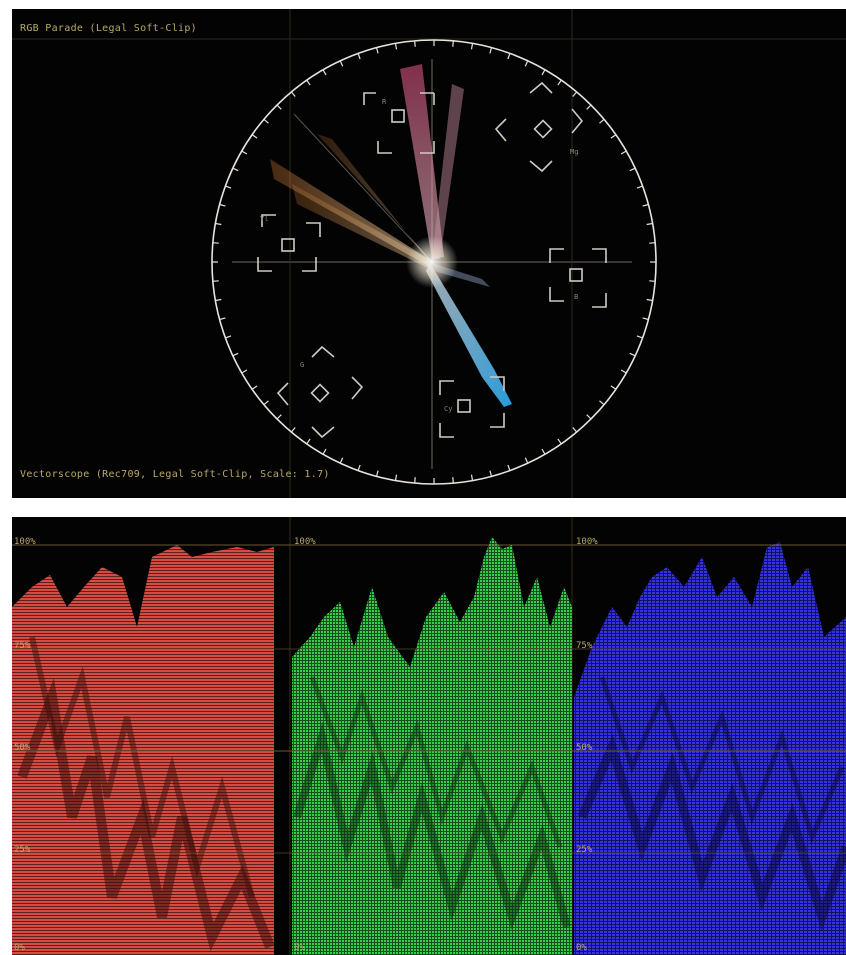  I want to click on red-scale-100: 100%, so click(25, 542).